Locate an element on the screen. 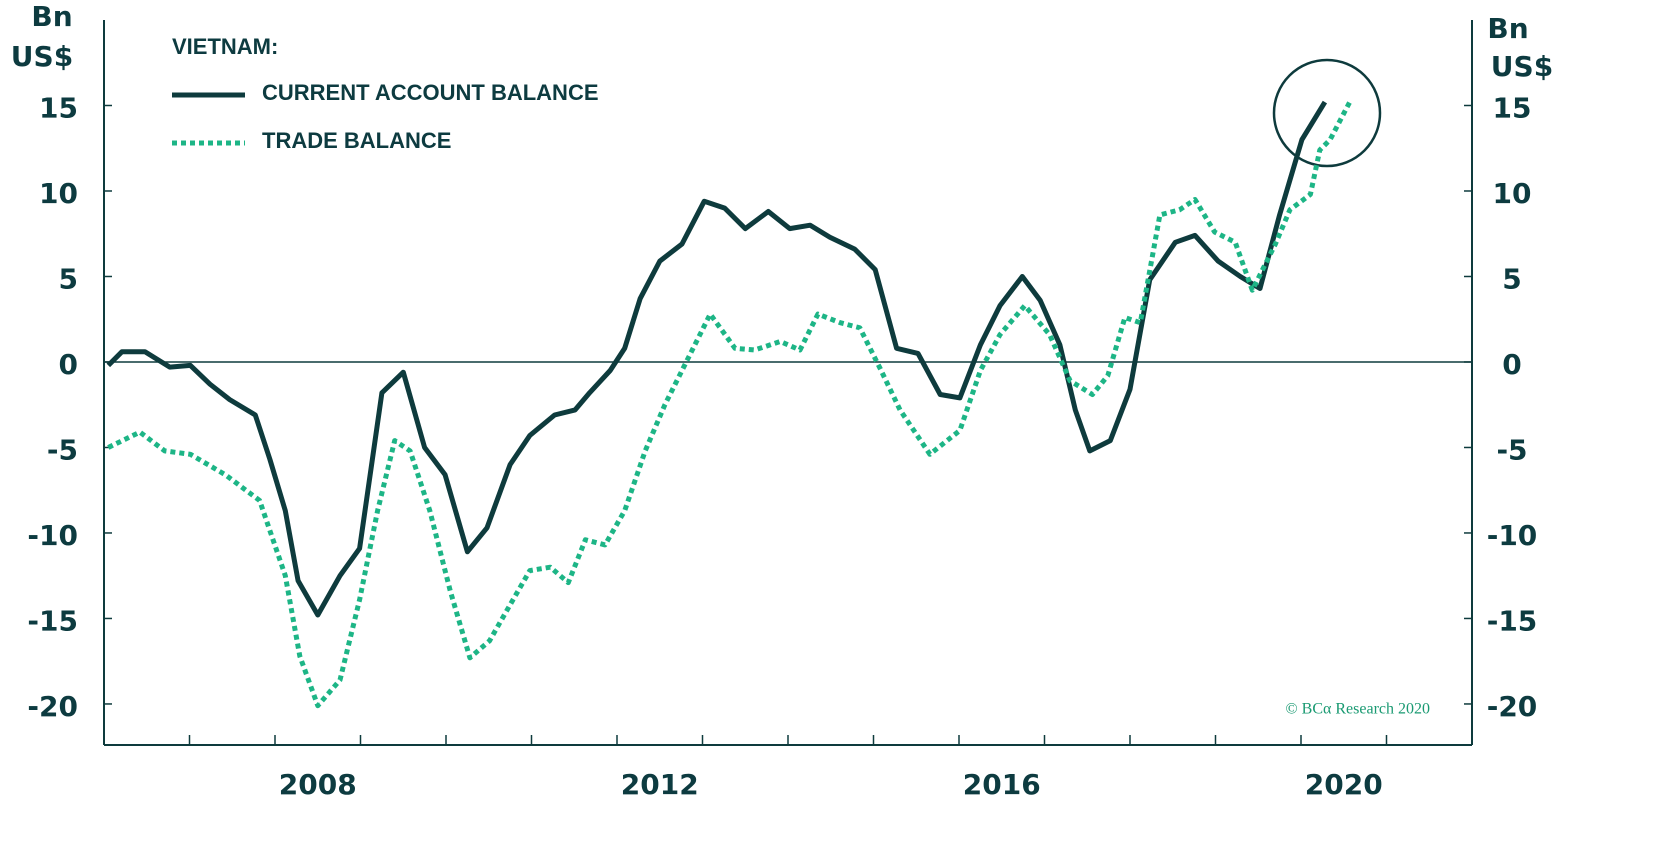 The height and width of the screenshot is (844, 1653). y-tick-label: 15 is located at coordinates (58, 107).